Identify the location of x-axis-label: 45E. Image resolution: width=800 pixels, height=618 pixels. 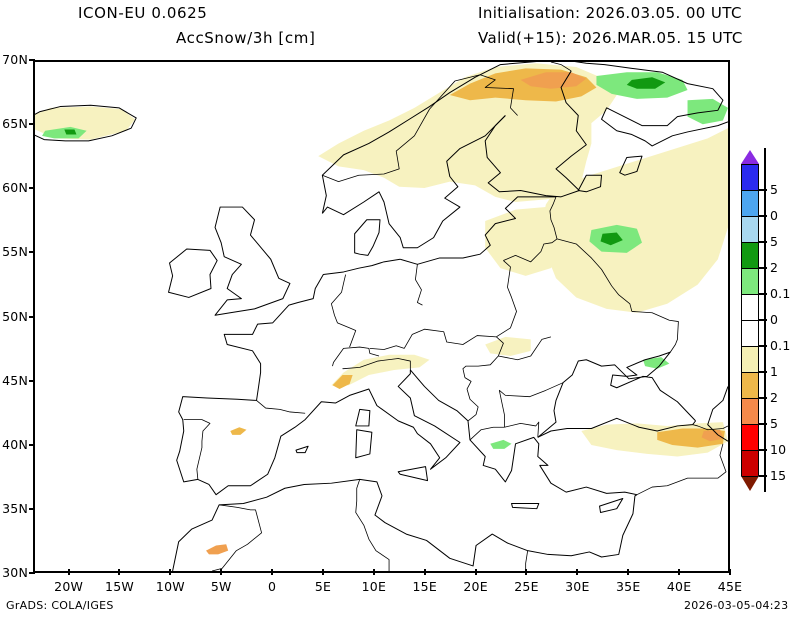
(730, 586).